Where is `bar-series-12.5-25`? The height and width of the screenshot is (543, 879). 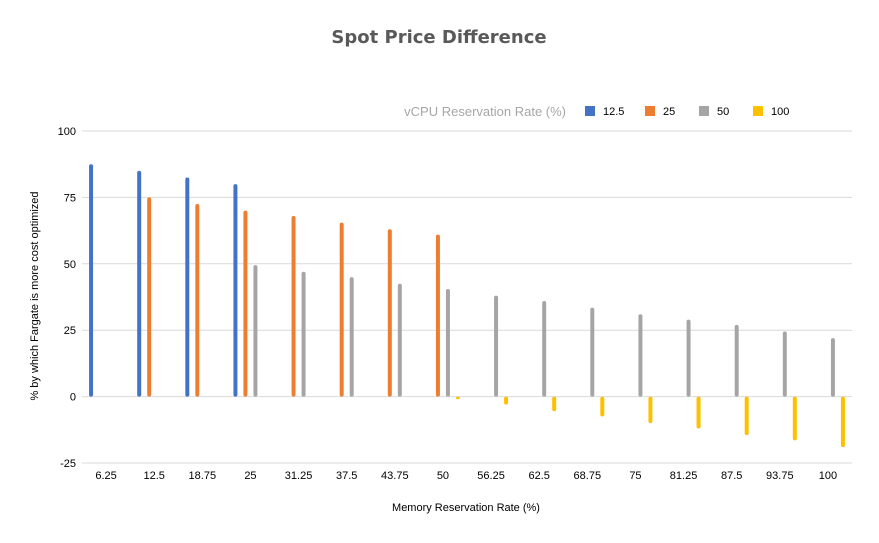 bar-series-12.5-25 is located at coordinates (235, 290).